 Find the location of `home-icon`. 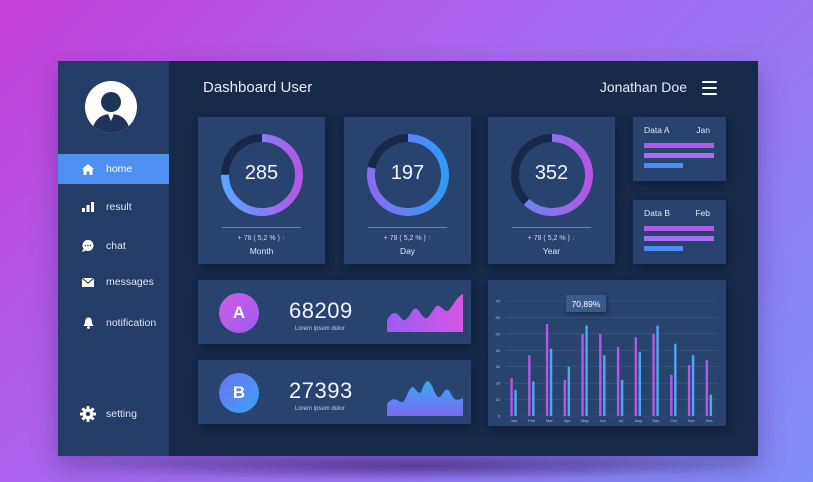

home-icon is located at coordinates (88, 169).